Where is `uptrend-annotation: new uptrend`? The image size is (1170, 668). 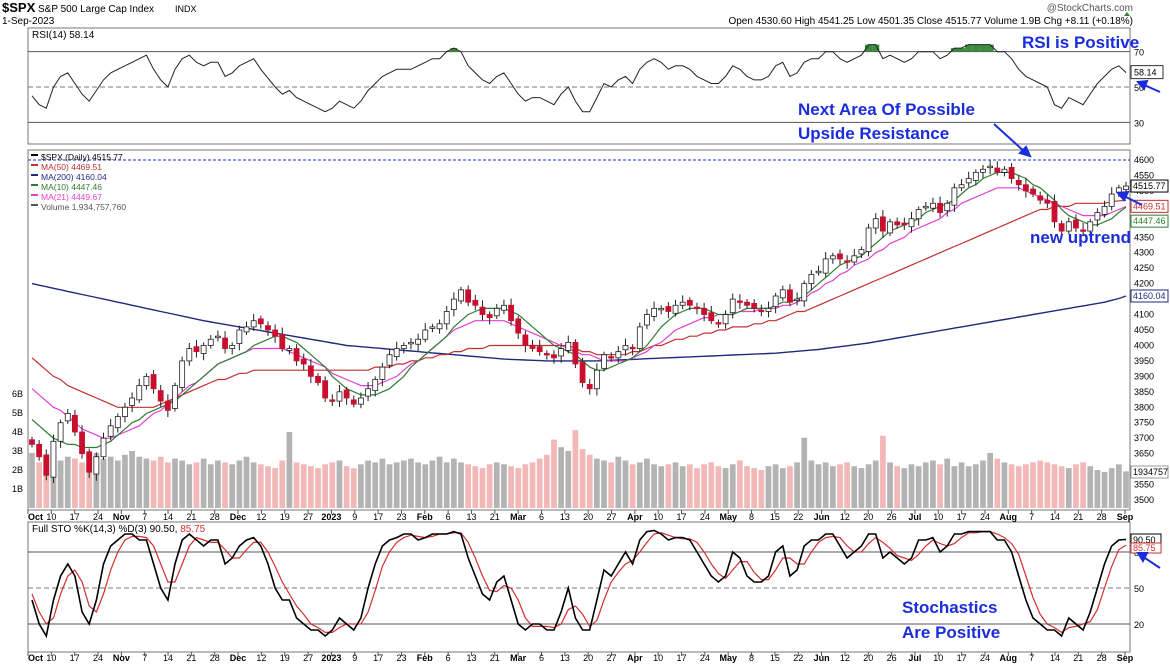 uptrend-annotation: new uptrend is located at coordinates (1080, 237).